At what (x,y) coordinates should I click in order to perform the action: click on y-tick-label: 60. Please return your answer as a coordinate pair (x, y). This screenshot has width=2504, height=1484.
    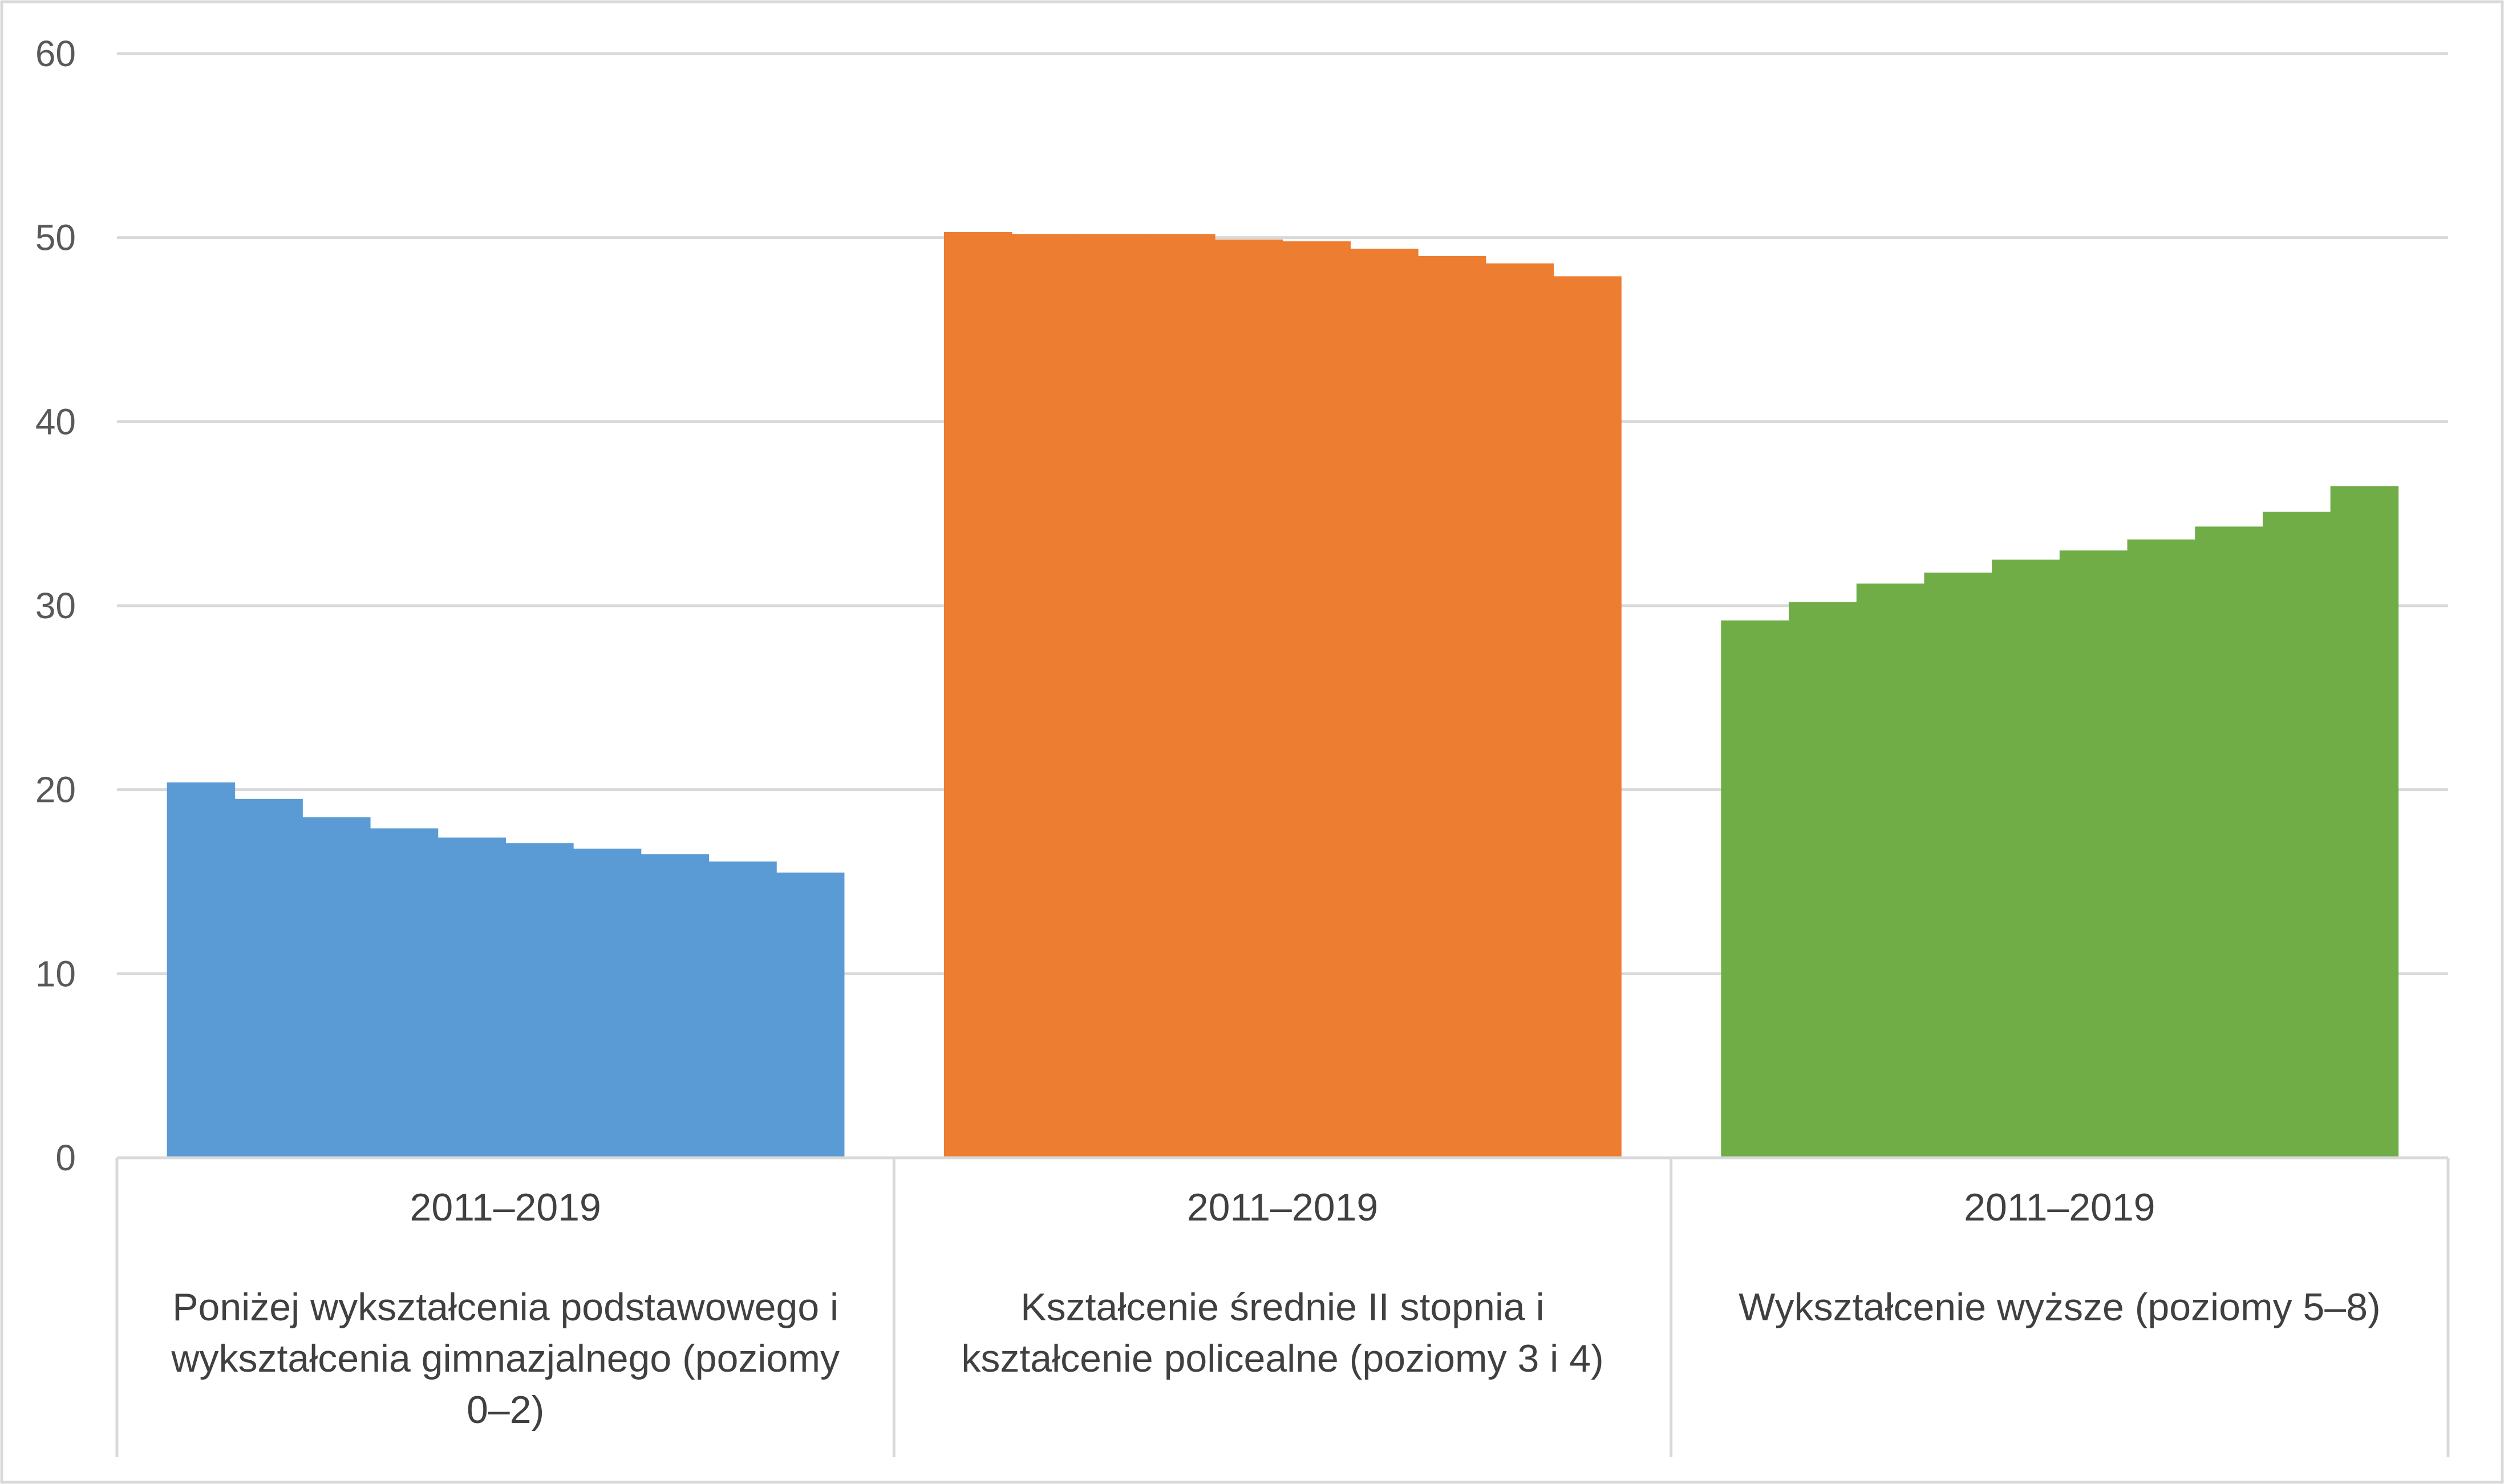
    Looking at the image, I should click on (55, 53).